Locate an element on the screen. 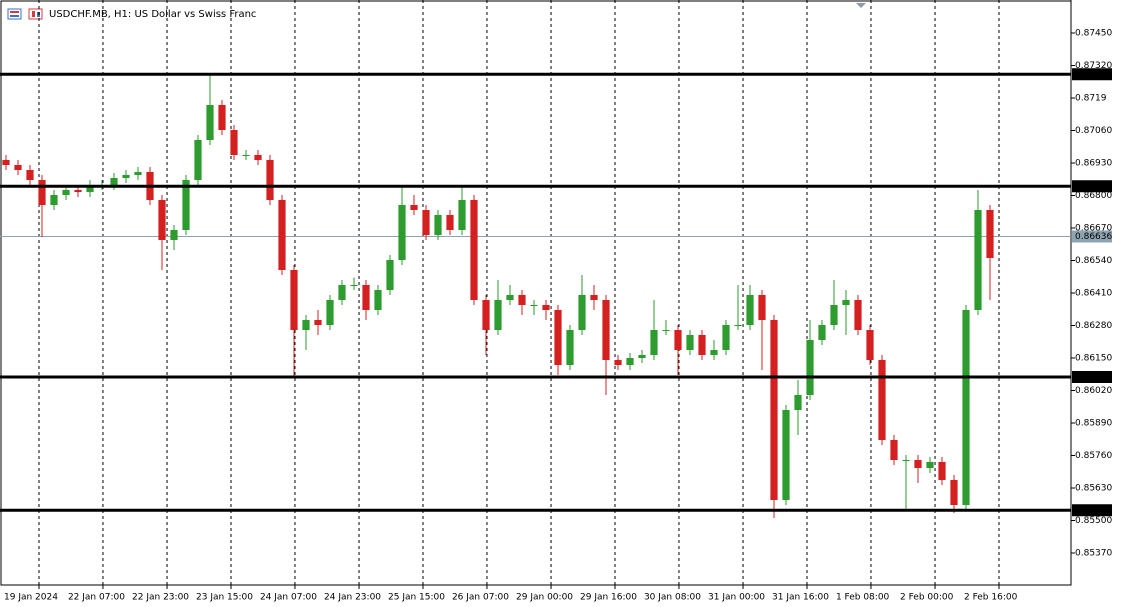  y-tick-label: 0.86410 is located at coordinates (1093, 294).